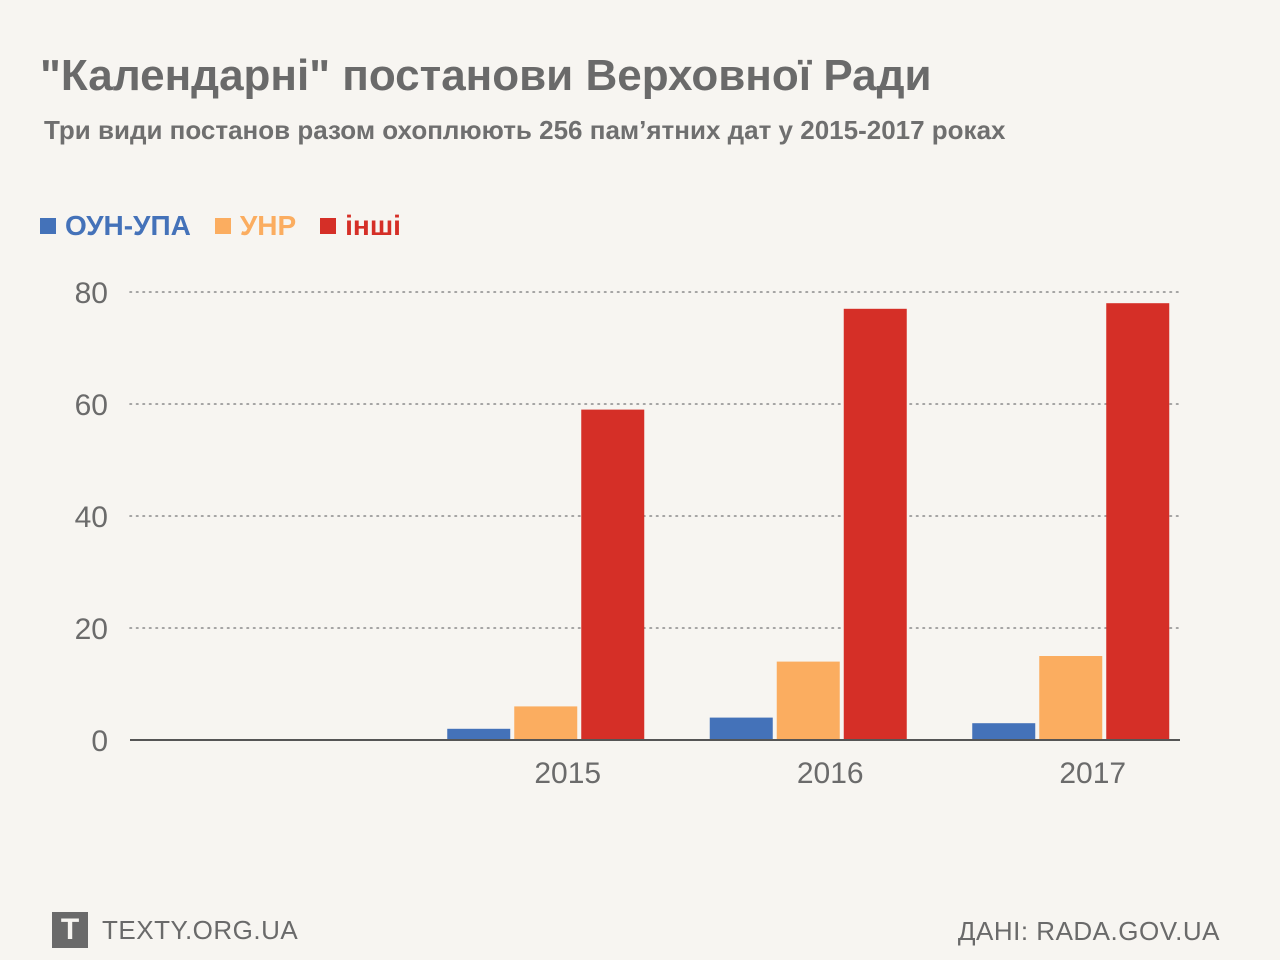 The width and height of the screenshot is (1280, 960). I want to click on legend-label-unr: УНР, so click(268, 225).